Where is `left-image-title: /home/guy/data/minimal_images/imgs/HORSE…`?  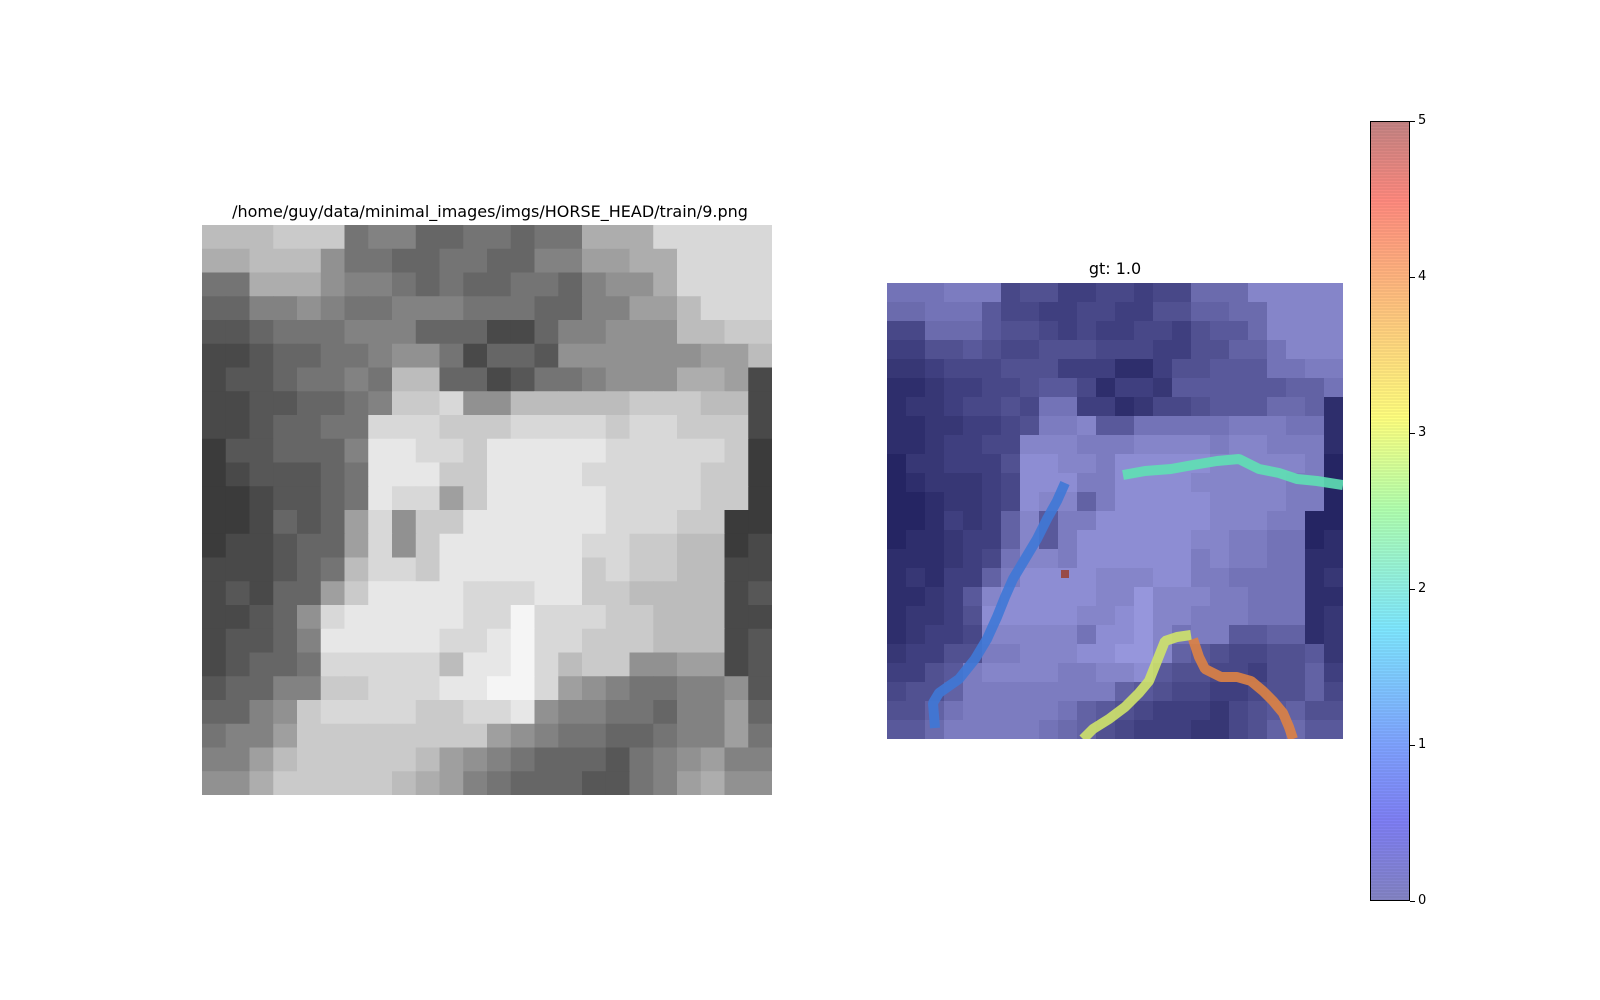
left-image-title: /home/guy/data/minimal_images/imgs/HORSE… is located at coordinates (490, 211).